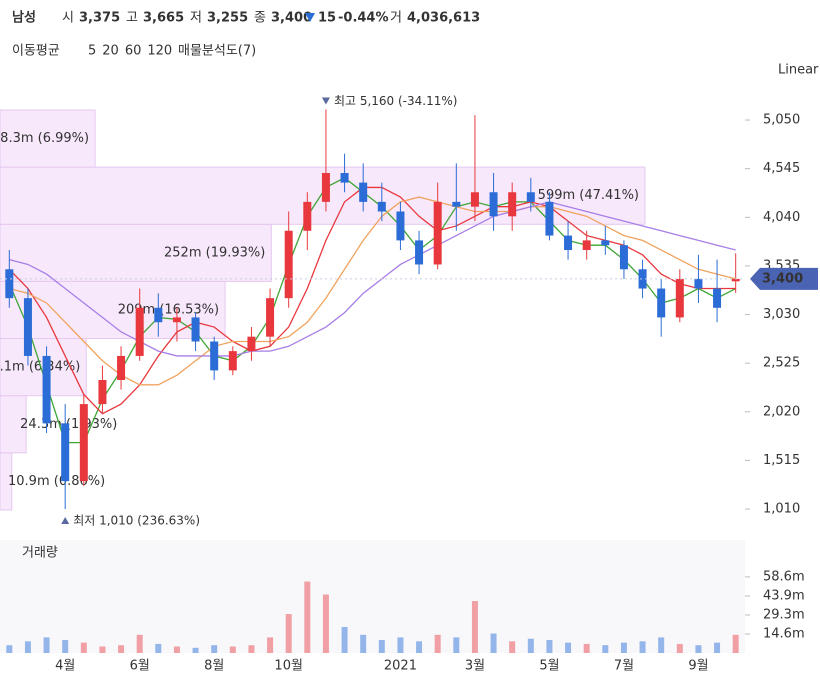 This screenshot has width=820, height=690. I want to click on volume-panel, so click(372, 596).